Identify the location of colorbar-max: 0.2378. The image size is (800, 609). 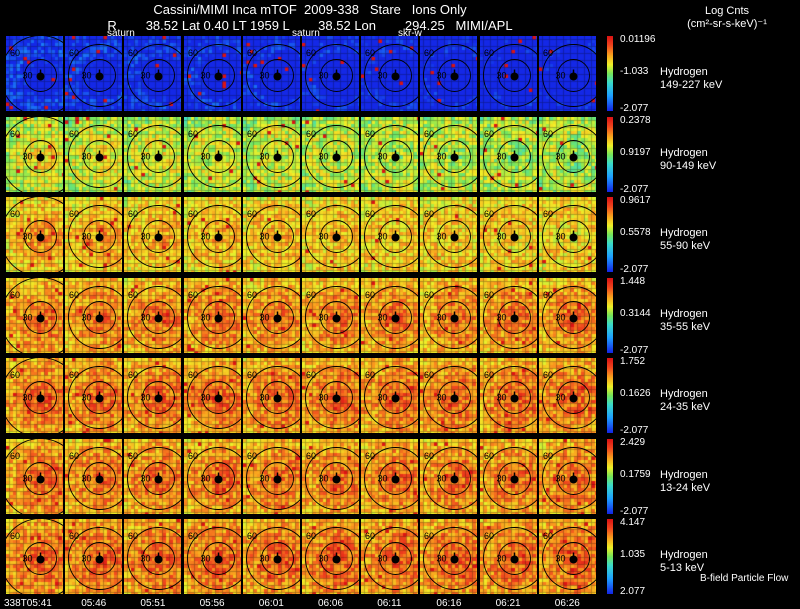
(635, 120).